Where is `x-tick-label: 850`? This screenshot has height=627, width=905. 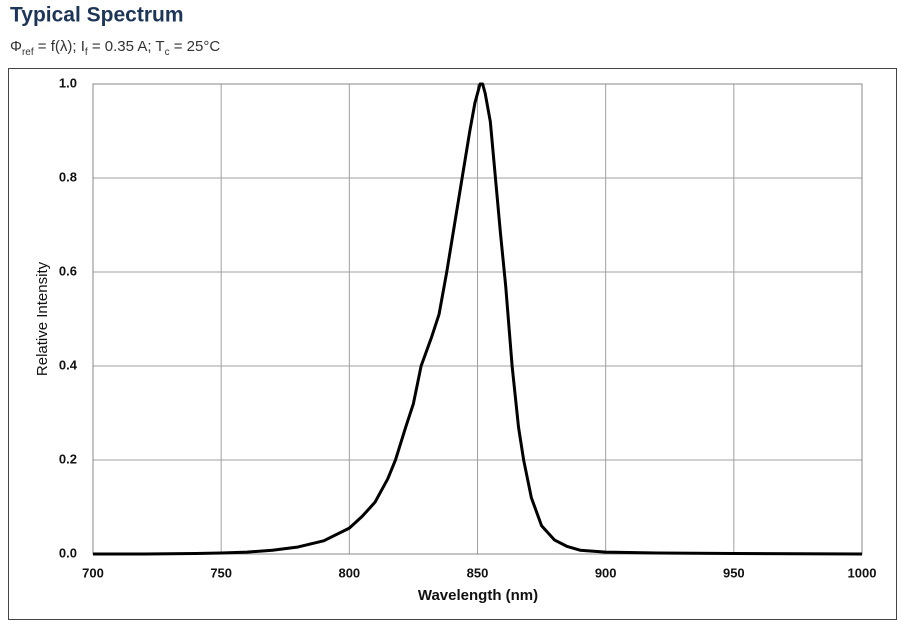
x-tick-label: 850 is located at coordinates (478, 572).